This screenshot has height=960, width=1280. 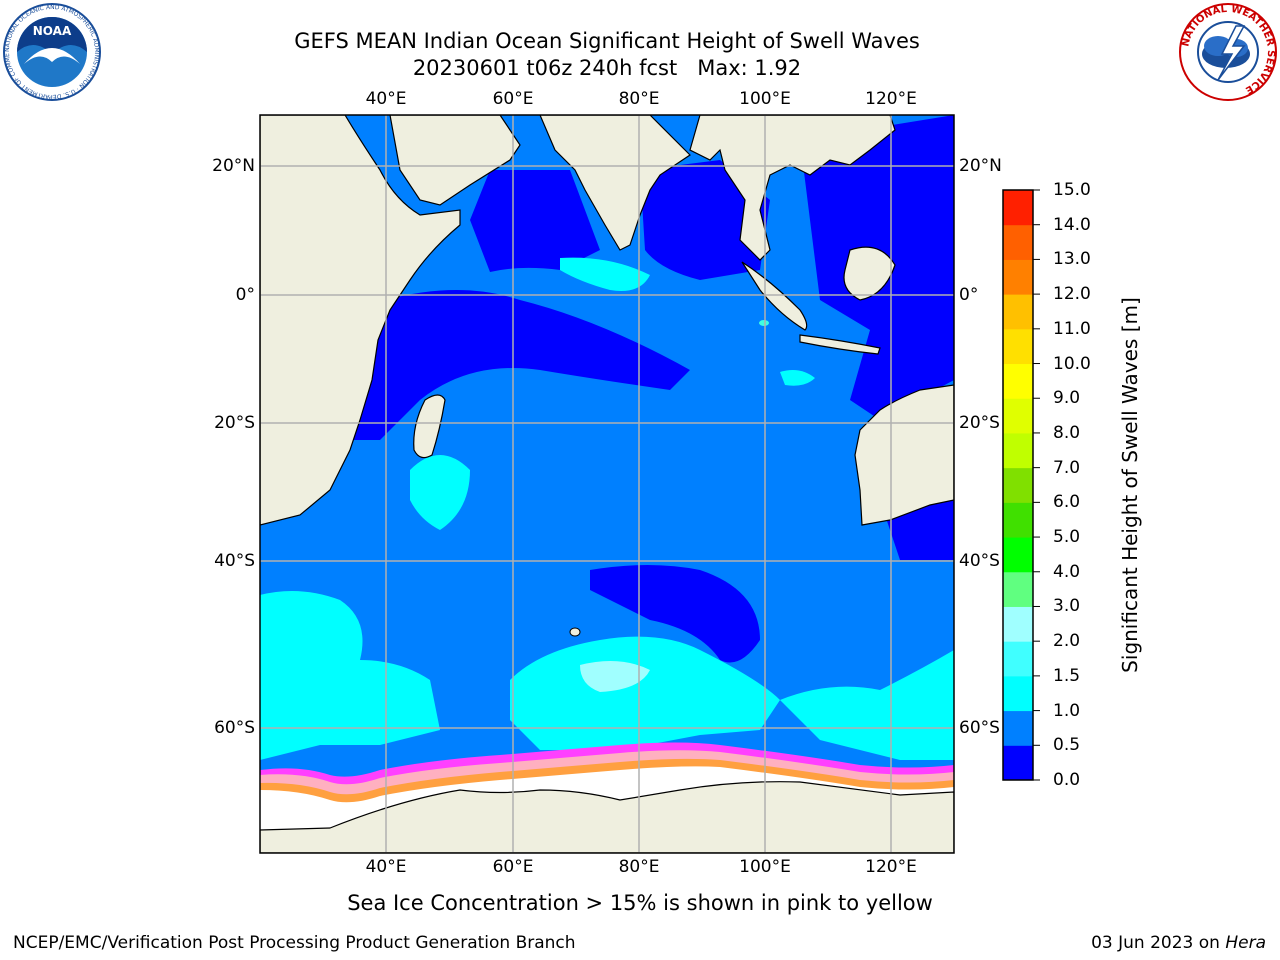 I want to click on colorbar-frame, so click(x=1018, y=485).